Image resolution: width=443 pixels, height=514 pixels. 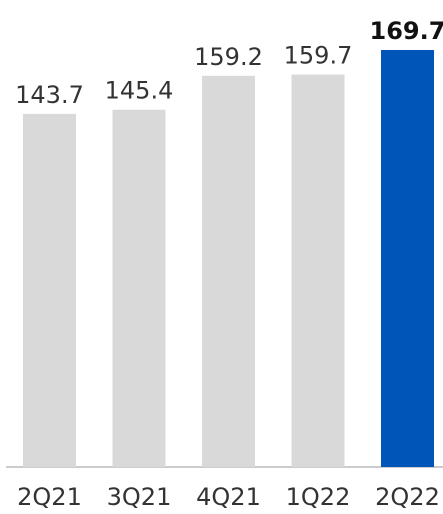 What do you see at coordinates (228, 57) in the screenshot?
I see `value-label-4q21: 159.2` at bounding box center [228, 57].